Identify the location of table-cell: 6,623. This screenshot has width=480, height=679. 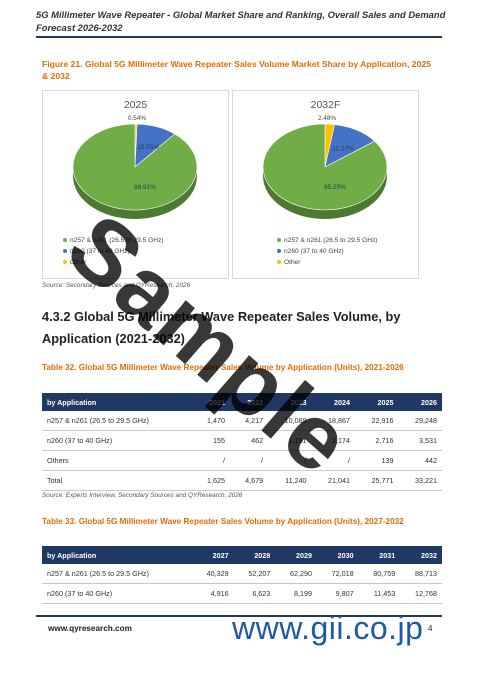
(254, 593).